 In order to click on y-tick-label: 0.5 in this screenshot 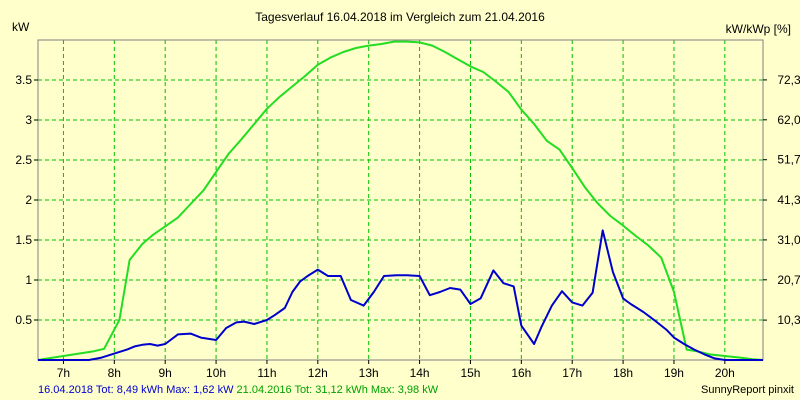, I will do `click(23, 320)`.